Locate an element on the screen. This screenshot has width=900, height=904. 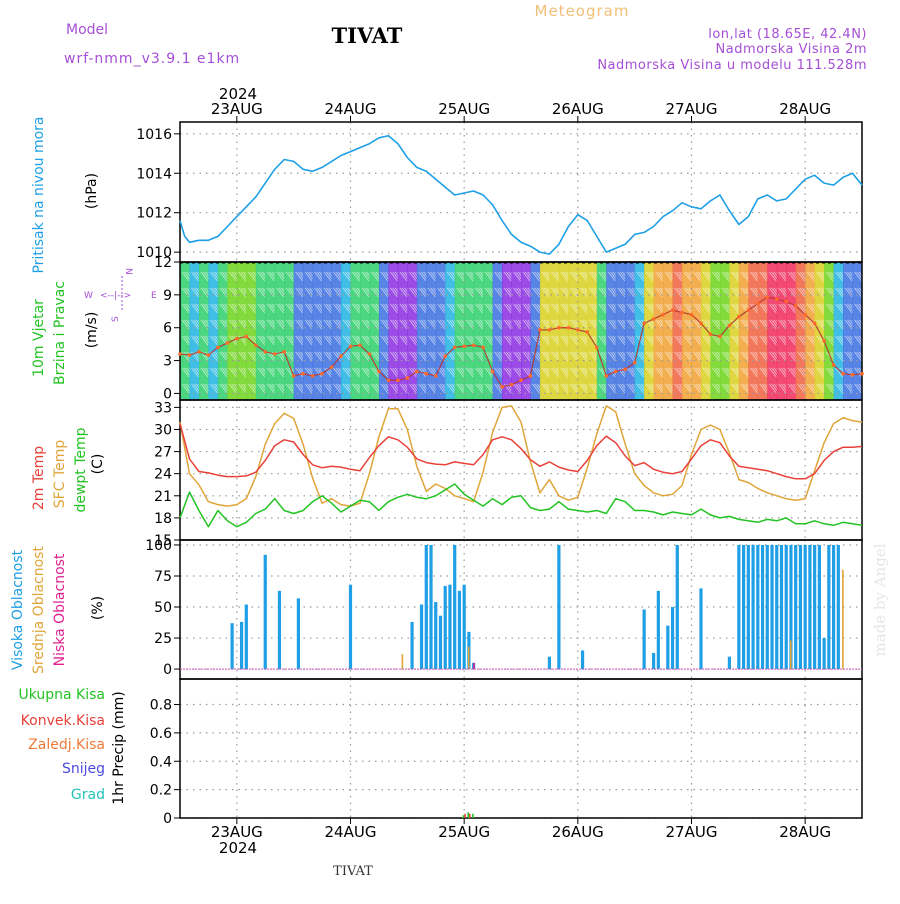
precip-legend-snow: Snijeg is located at coordinates (83, 769).